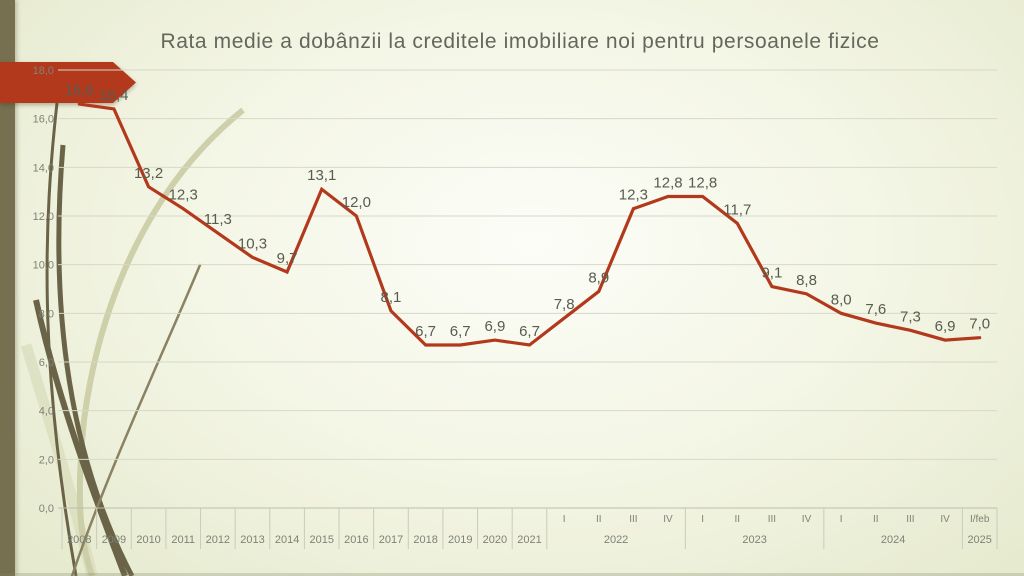 This screenshot has width=1024, height=576. Describe the element at coordinates (61, 339) in the screenshot. I see `swoosh-curve-dark-steep` at that location.